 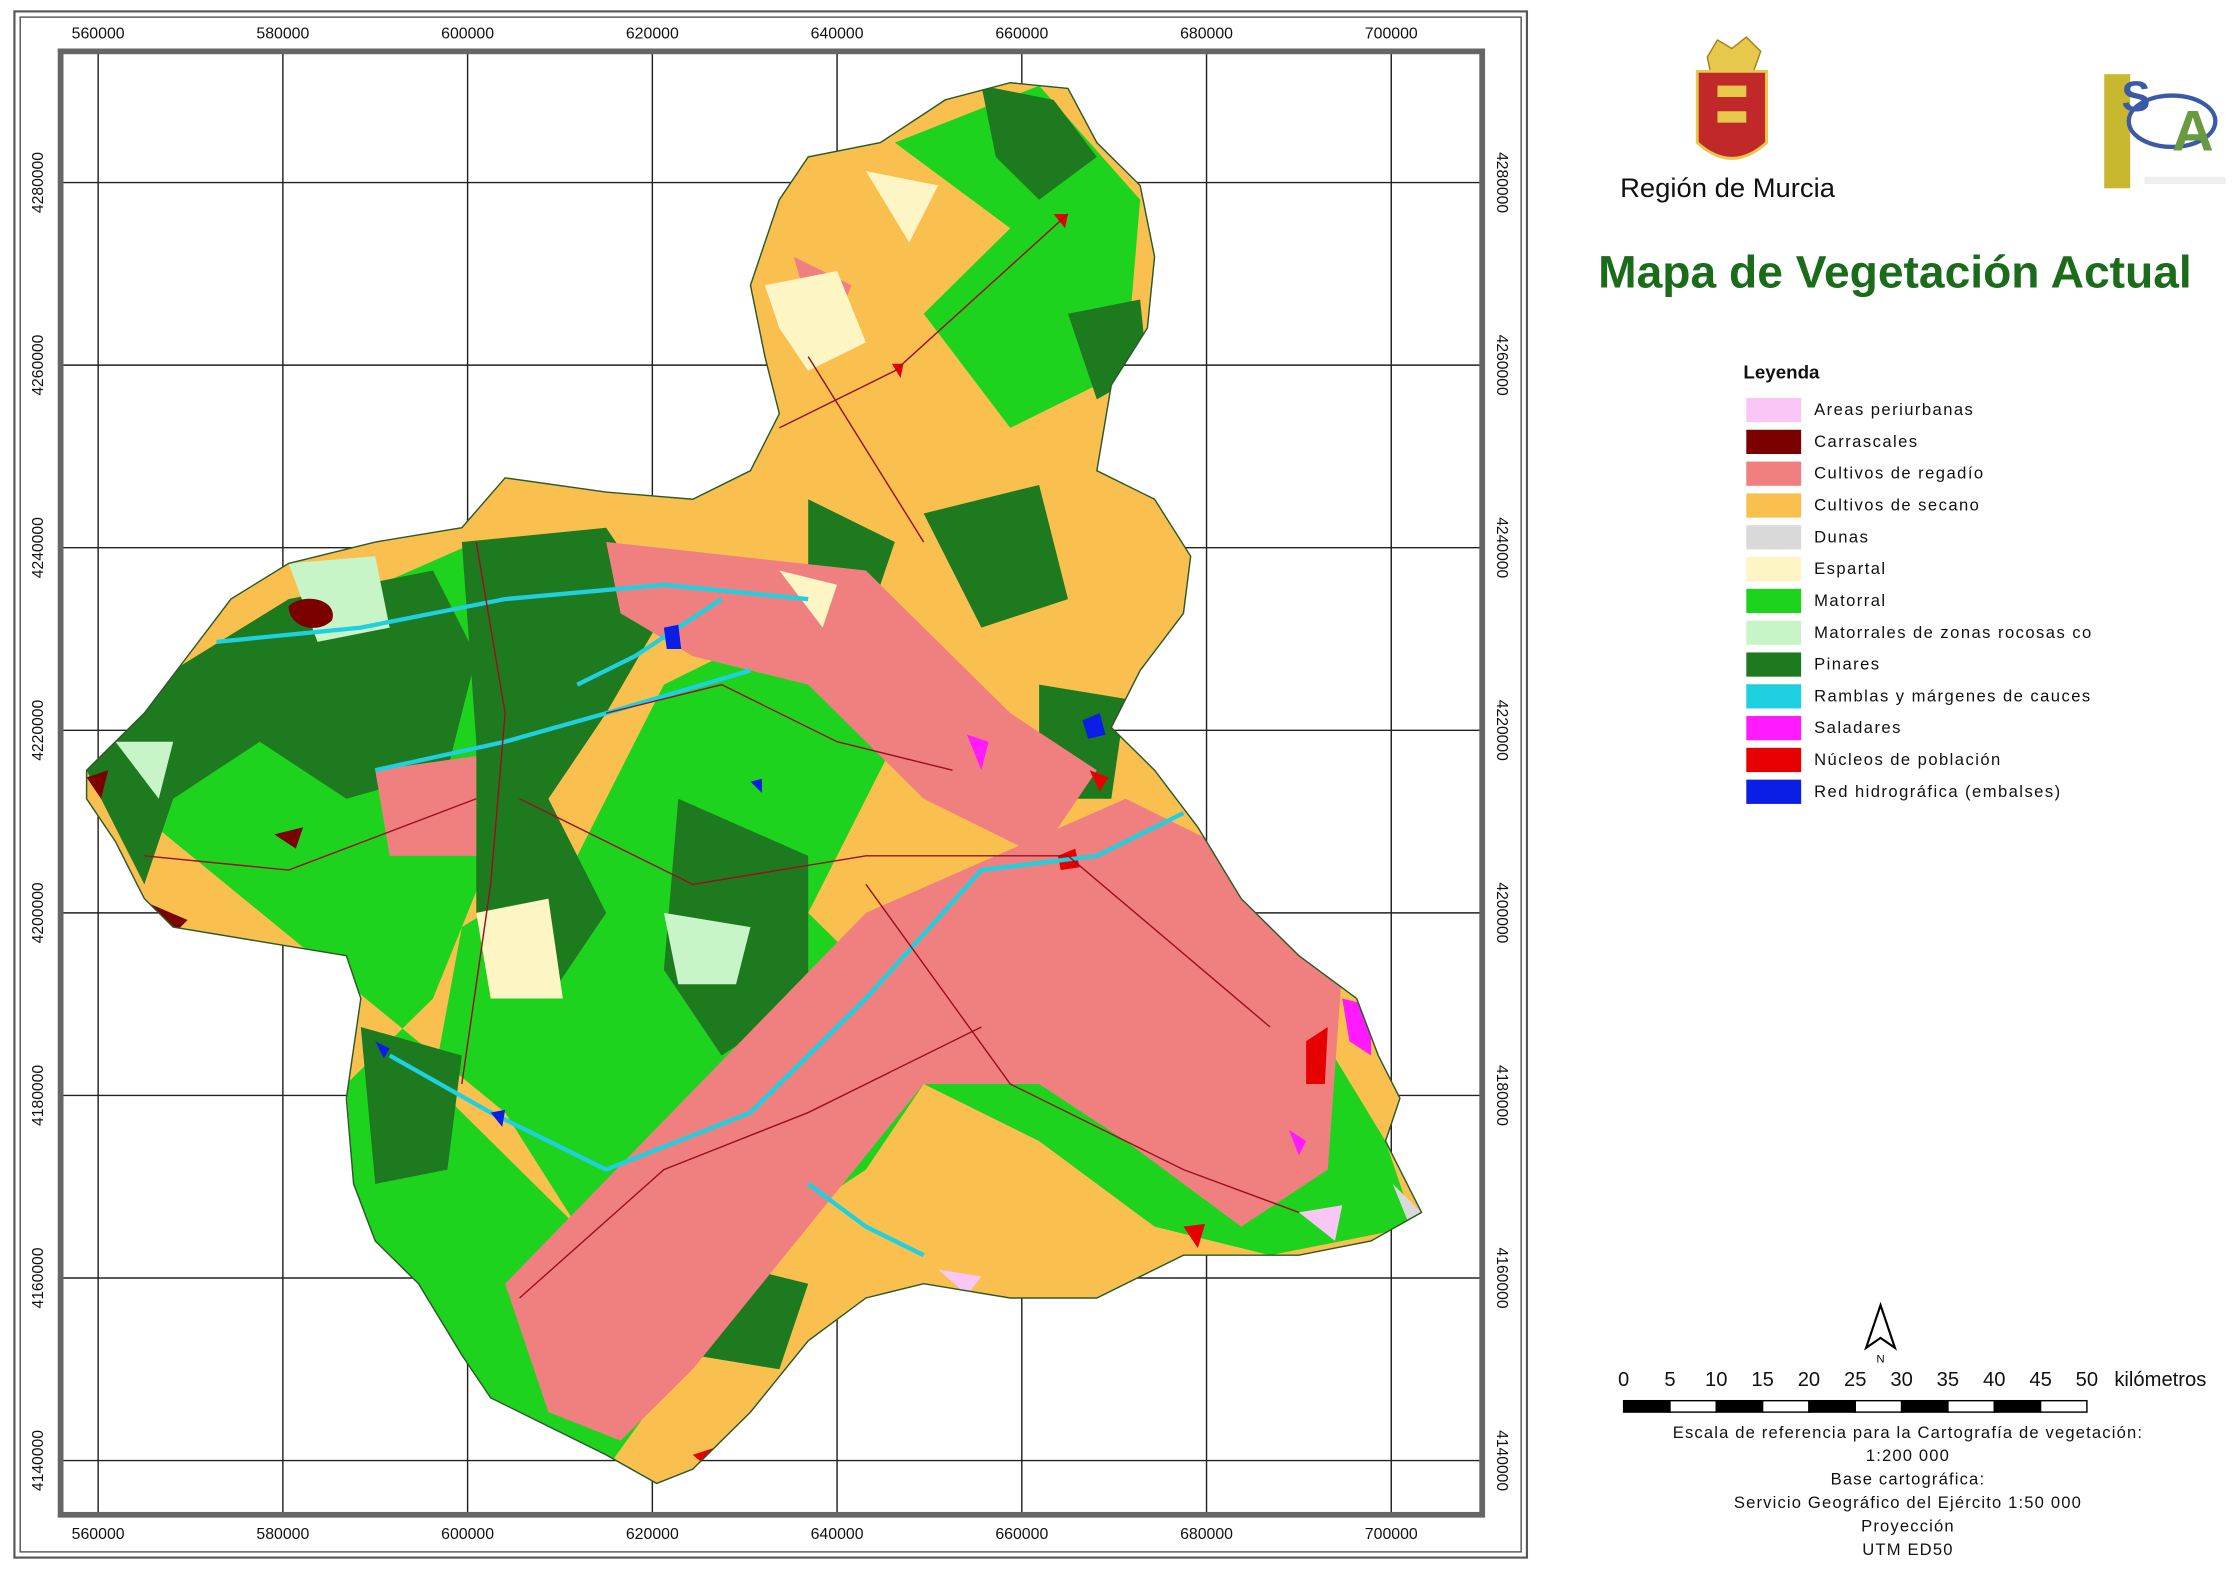 What do you see at coordinates (1728, 187) in the screenshot?
I see `region-name: Región de Murcia` at bounding box center [1728, 187].